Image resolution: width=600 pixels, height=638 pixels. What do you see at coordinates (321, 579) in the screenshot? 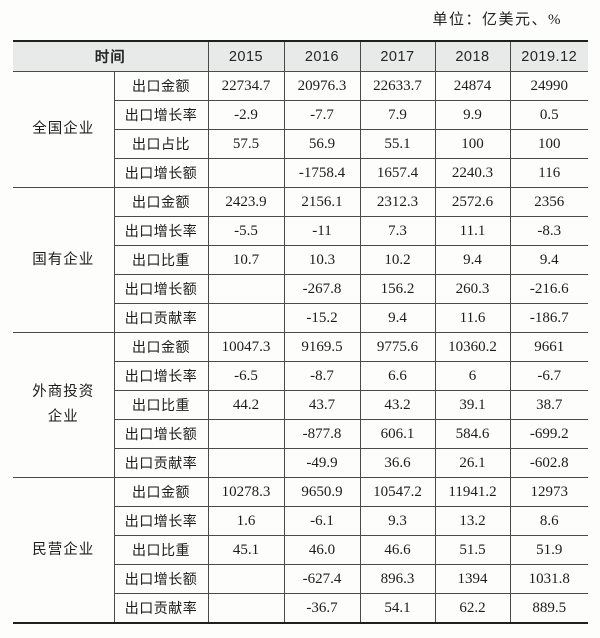
I see `value-cell: -627.4` at bounding box center [321, 579].